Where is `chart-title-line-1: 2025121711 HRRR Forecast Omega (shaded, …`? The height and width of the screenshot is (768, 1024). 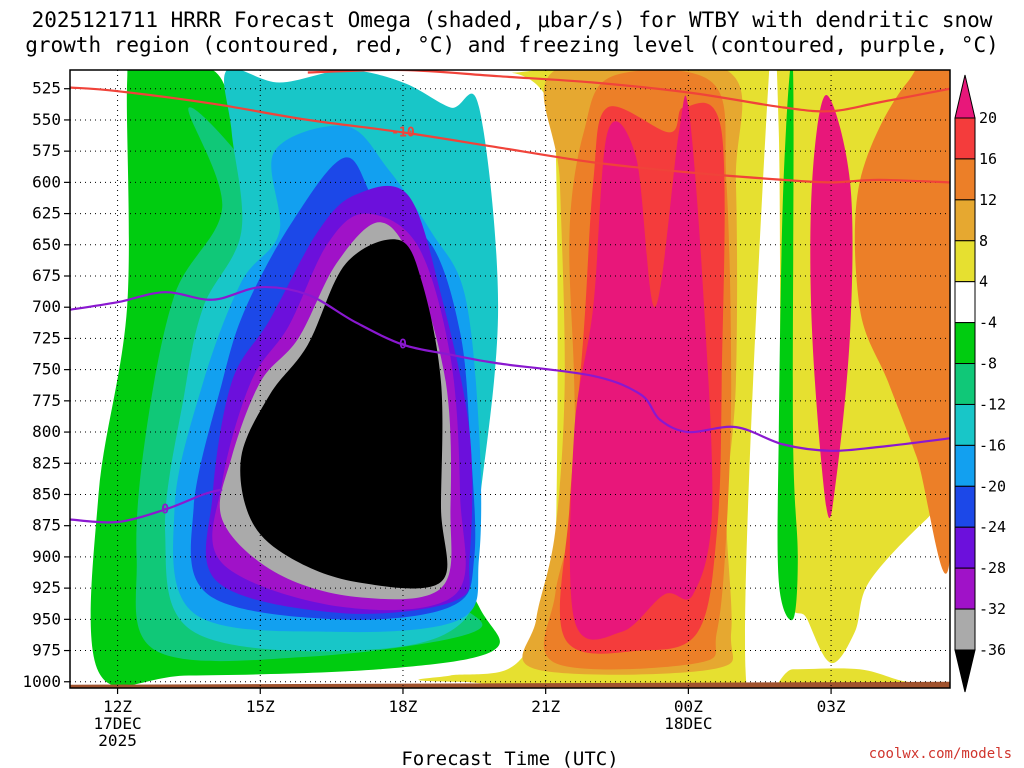 chart-title-line-1: 2025121711 HRRR Forecast Omega (shaded, … is located at coordinates (512, 20).